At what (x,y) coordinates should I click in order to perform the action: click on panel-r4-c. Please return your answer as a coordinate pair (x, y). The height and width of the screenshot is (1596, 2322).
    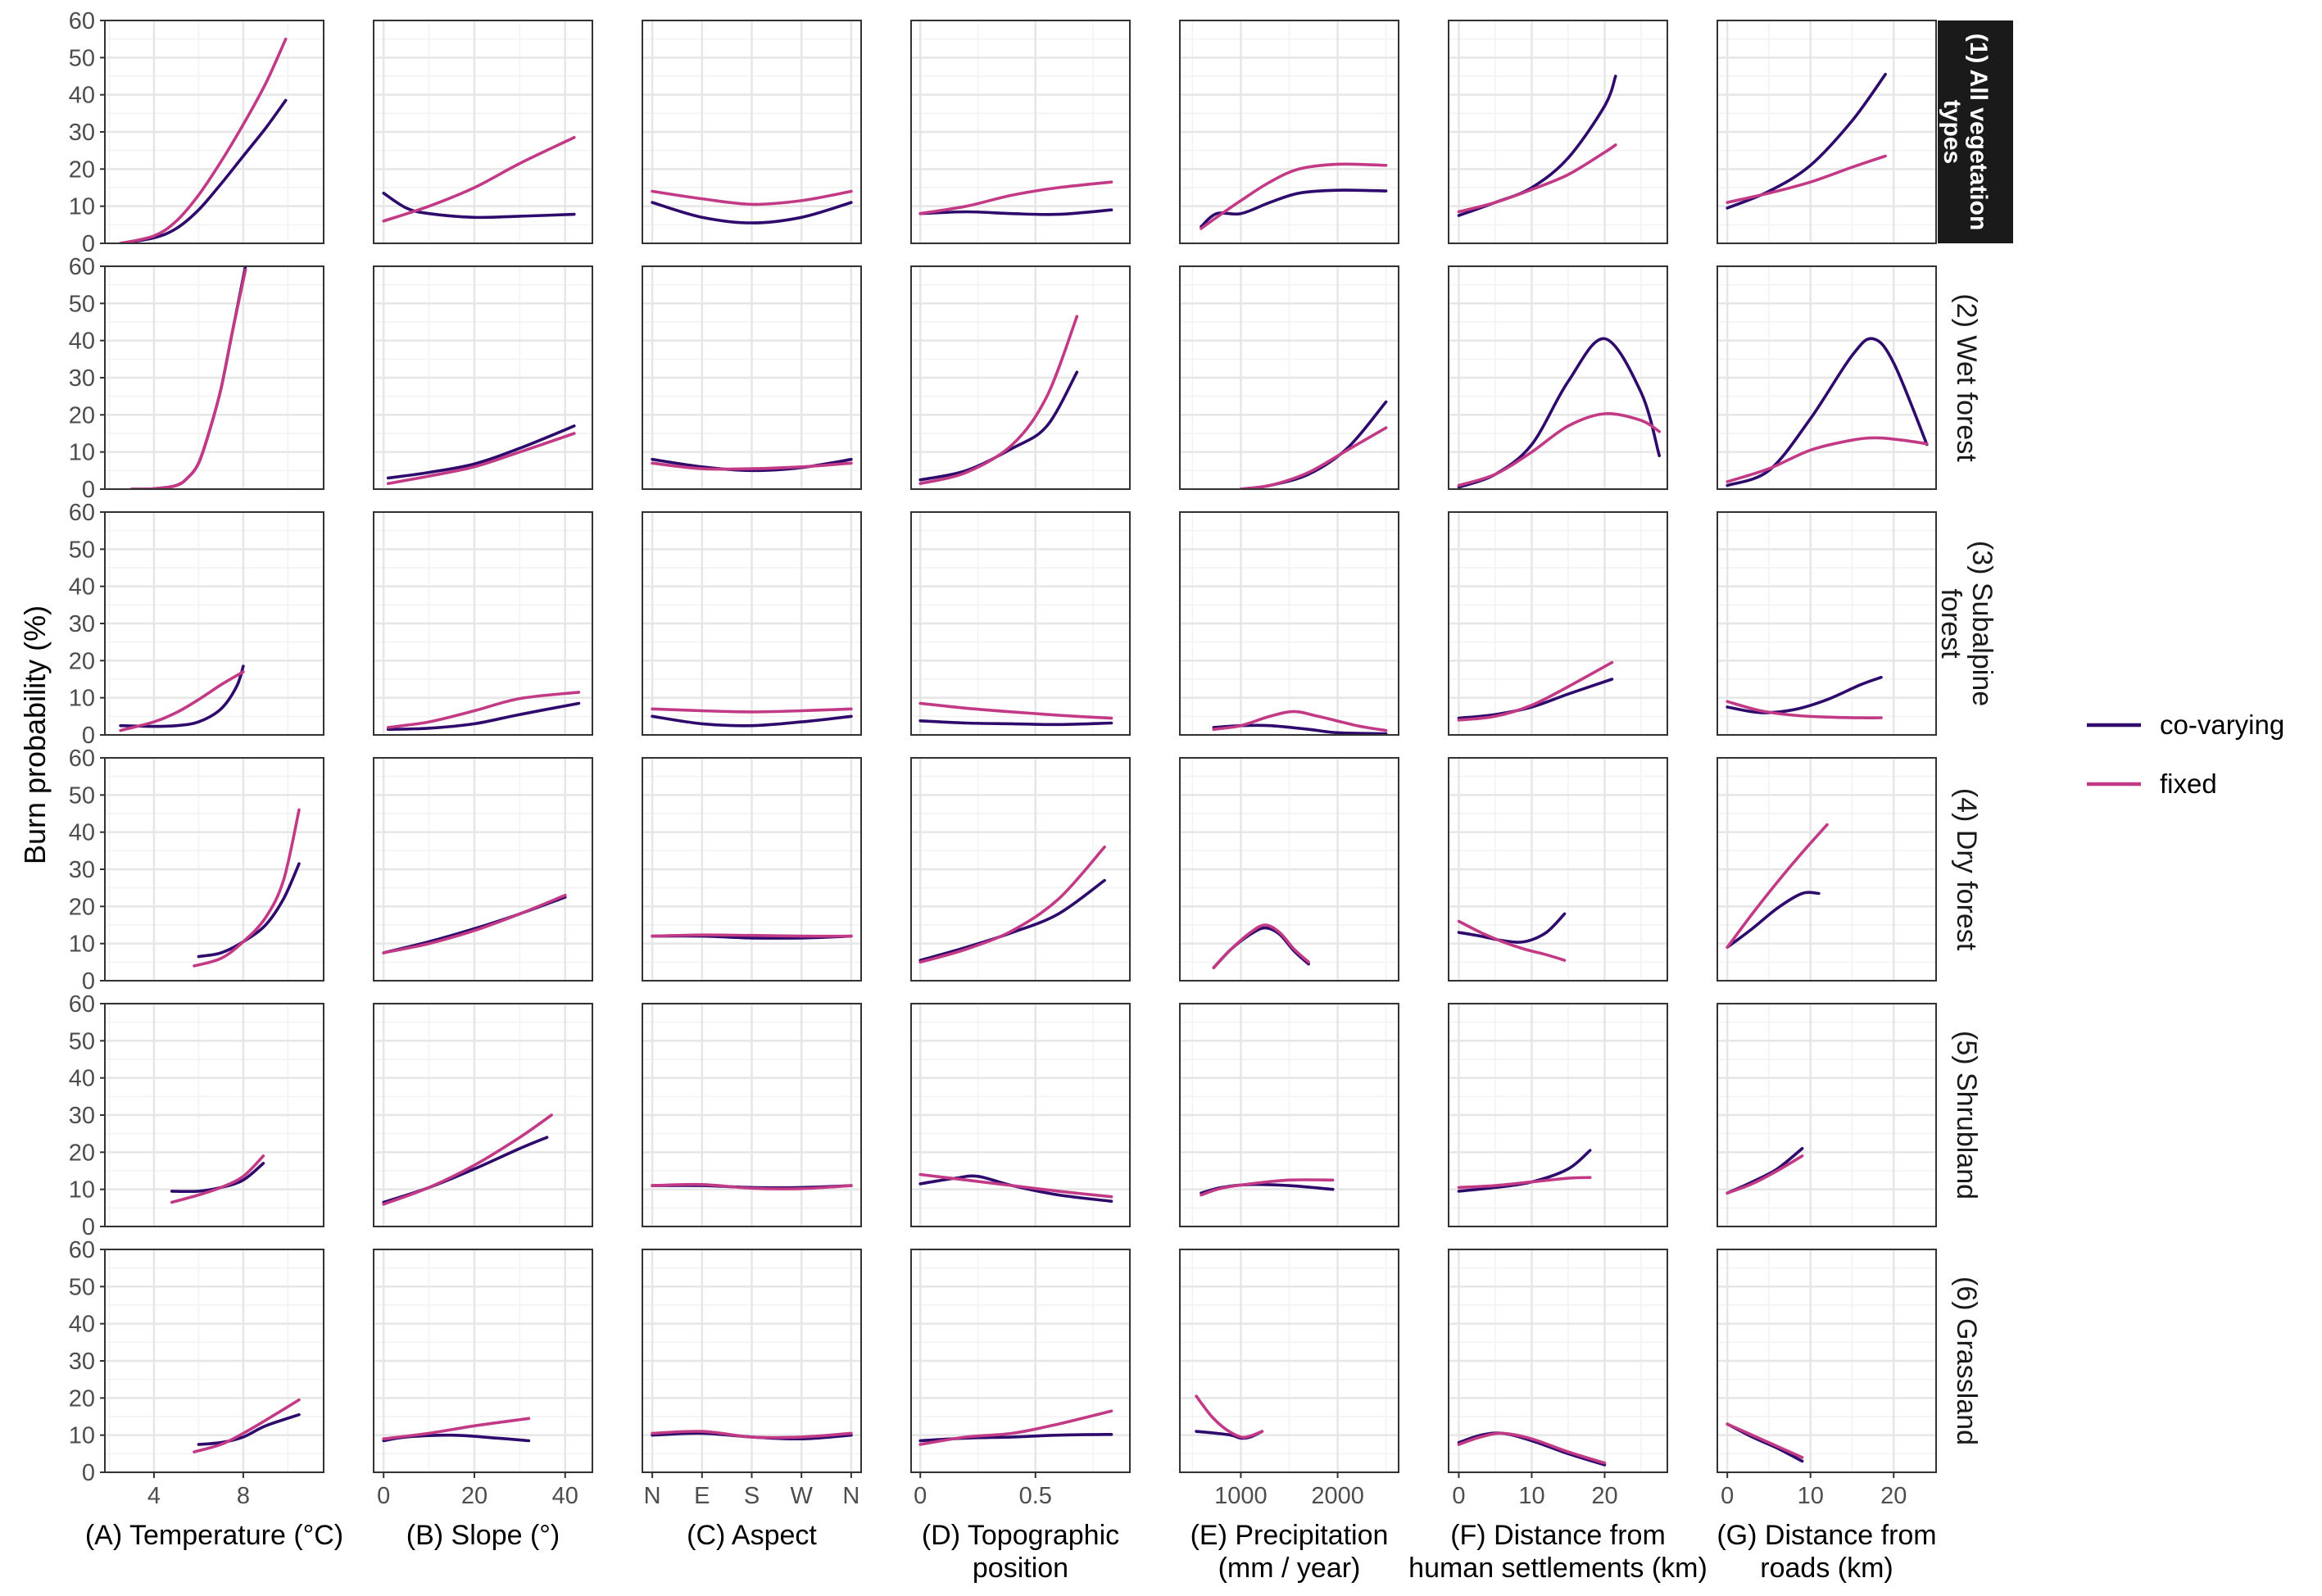
    Looking at the image, I should click on (752, 869).